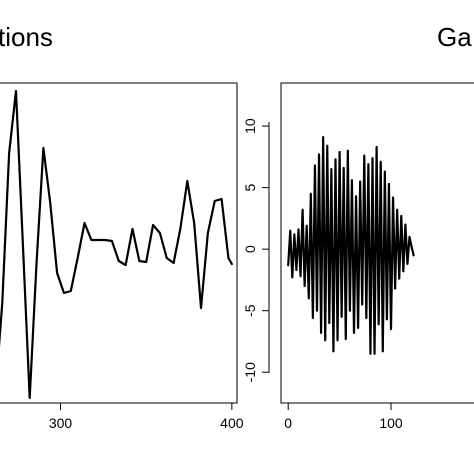 The image size is (474, 474). What do you see at coordinates (343, 417) in the screenshot?
I see `right-x-ticks: 0 100` at bounding box center [343, 417].